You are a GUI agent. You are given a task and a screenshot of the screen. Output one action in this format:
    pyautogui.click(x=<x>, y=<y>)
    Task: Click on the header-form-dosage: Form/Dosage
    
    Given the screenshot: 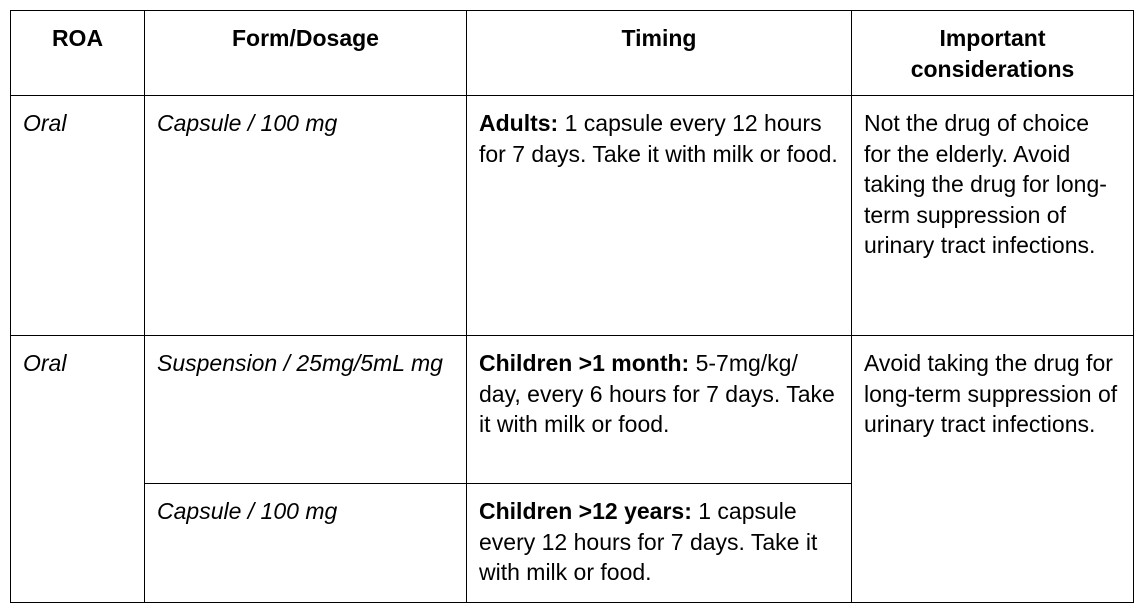 What is the action you would take?
    pyautogui.click(x=305, y=53)
    